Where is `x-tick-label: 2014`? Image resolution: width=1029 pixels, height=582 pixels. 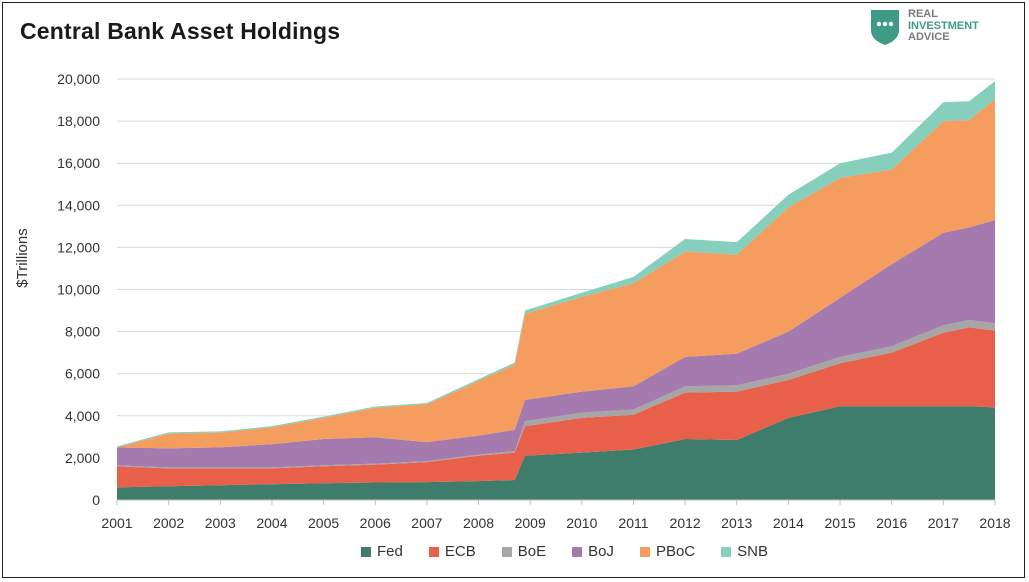
x-tick-label: 2014 is located at coordinates (788, 523).